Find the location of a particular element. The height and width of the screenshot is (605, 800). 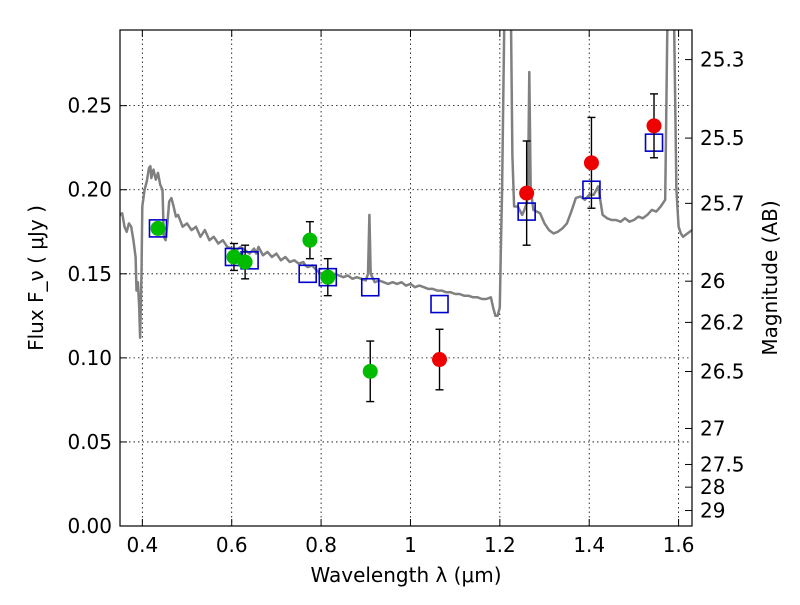

y-tick-label: 0.25 is located at coordinates (89, 106).